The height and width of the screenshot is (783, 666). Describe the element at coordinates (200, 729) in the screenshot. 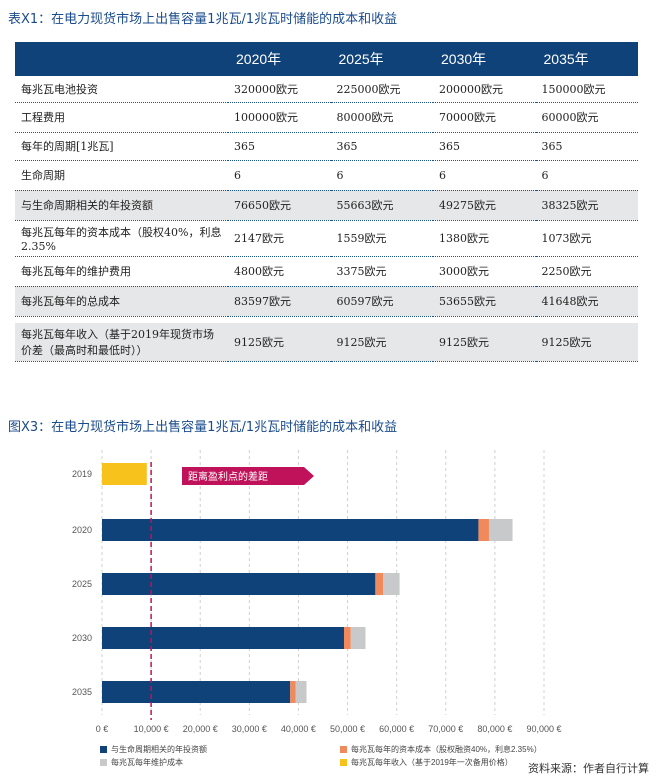

I see `x-tick-label: 20,000 €` at that location.